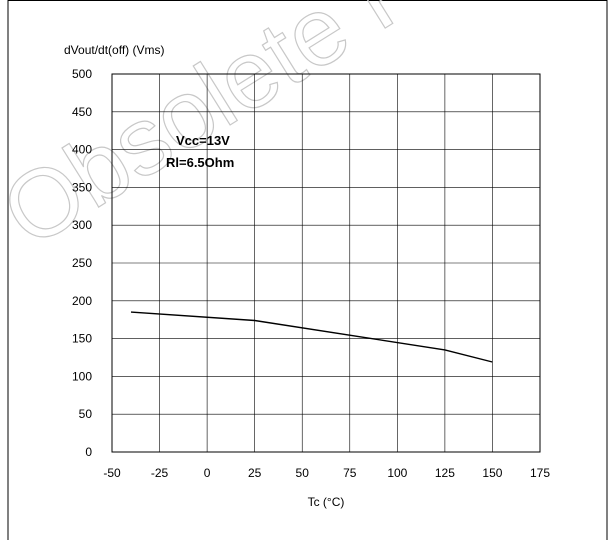  I want to click on x-tick-label: 100, so click(397, 473).